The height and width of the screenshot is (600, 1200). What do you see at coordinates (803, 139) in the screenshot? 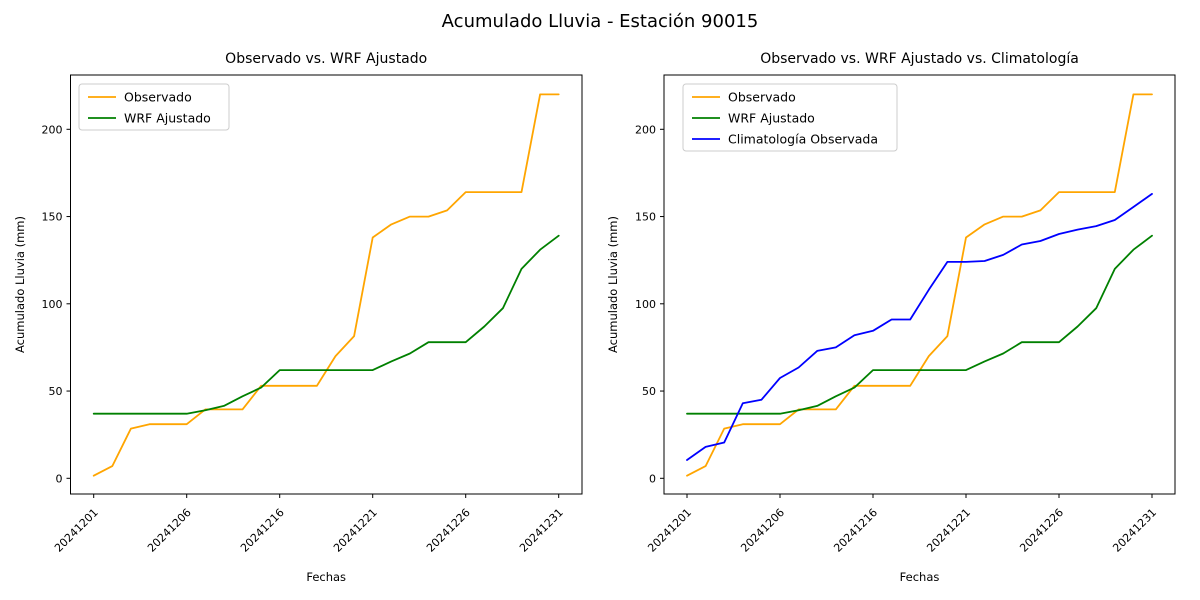
I see `legend-label-climatologia-observada: Climatología Observada` at bounding box center [803, 139].